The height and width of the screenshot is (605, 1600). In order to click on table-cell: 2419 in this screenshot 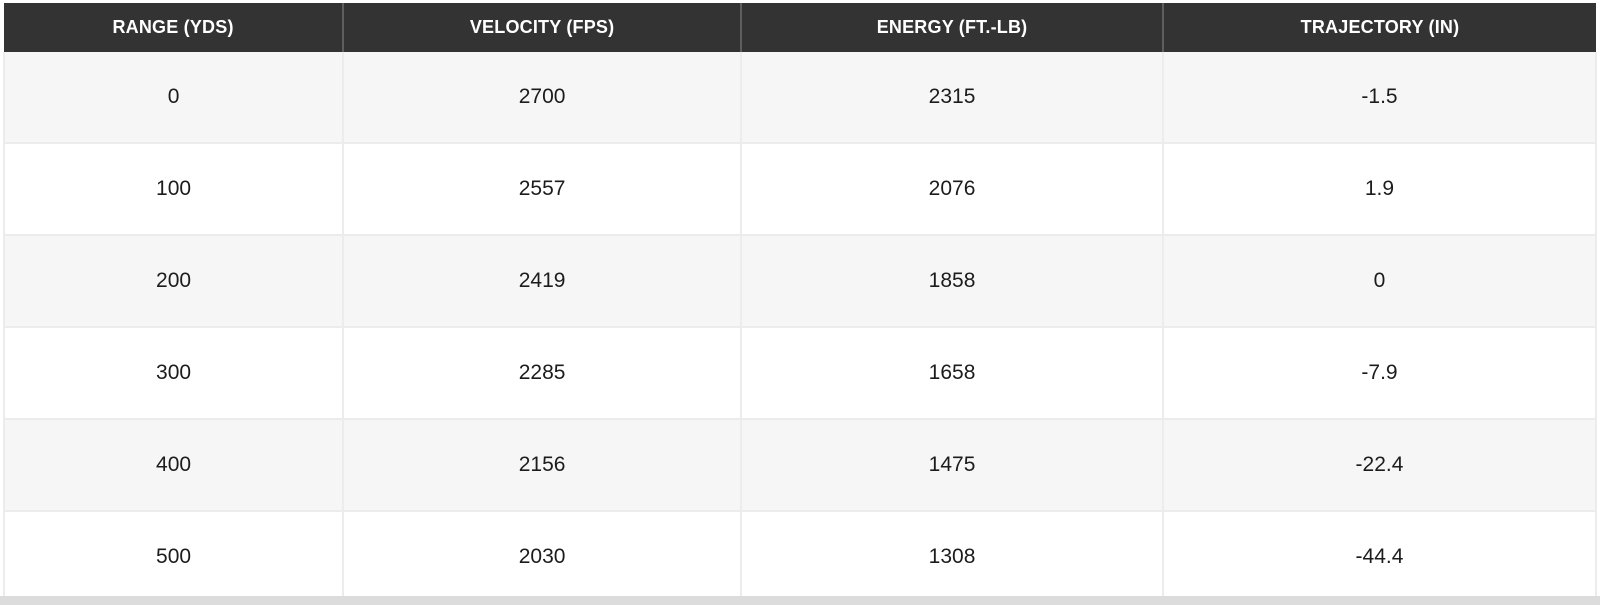, I will do `click(543, 281)`.